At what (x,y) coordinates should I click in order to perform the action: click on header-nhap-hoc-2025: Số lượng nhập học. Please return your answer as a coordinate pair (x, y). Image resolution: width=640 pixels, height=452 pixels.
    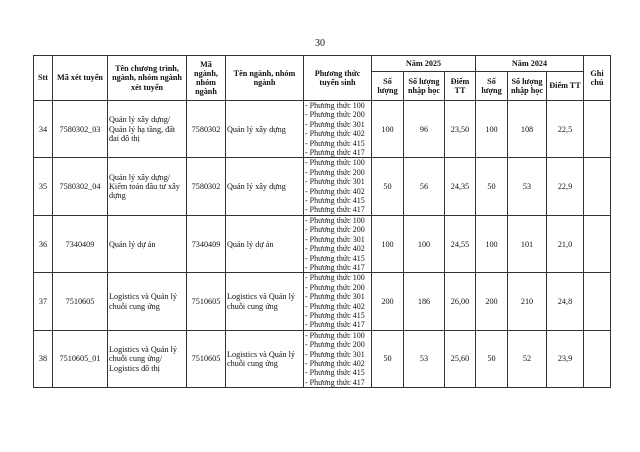
    Looking at the image, I should click on (424, 86).